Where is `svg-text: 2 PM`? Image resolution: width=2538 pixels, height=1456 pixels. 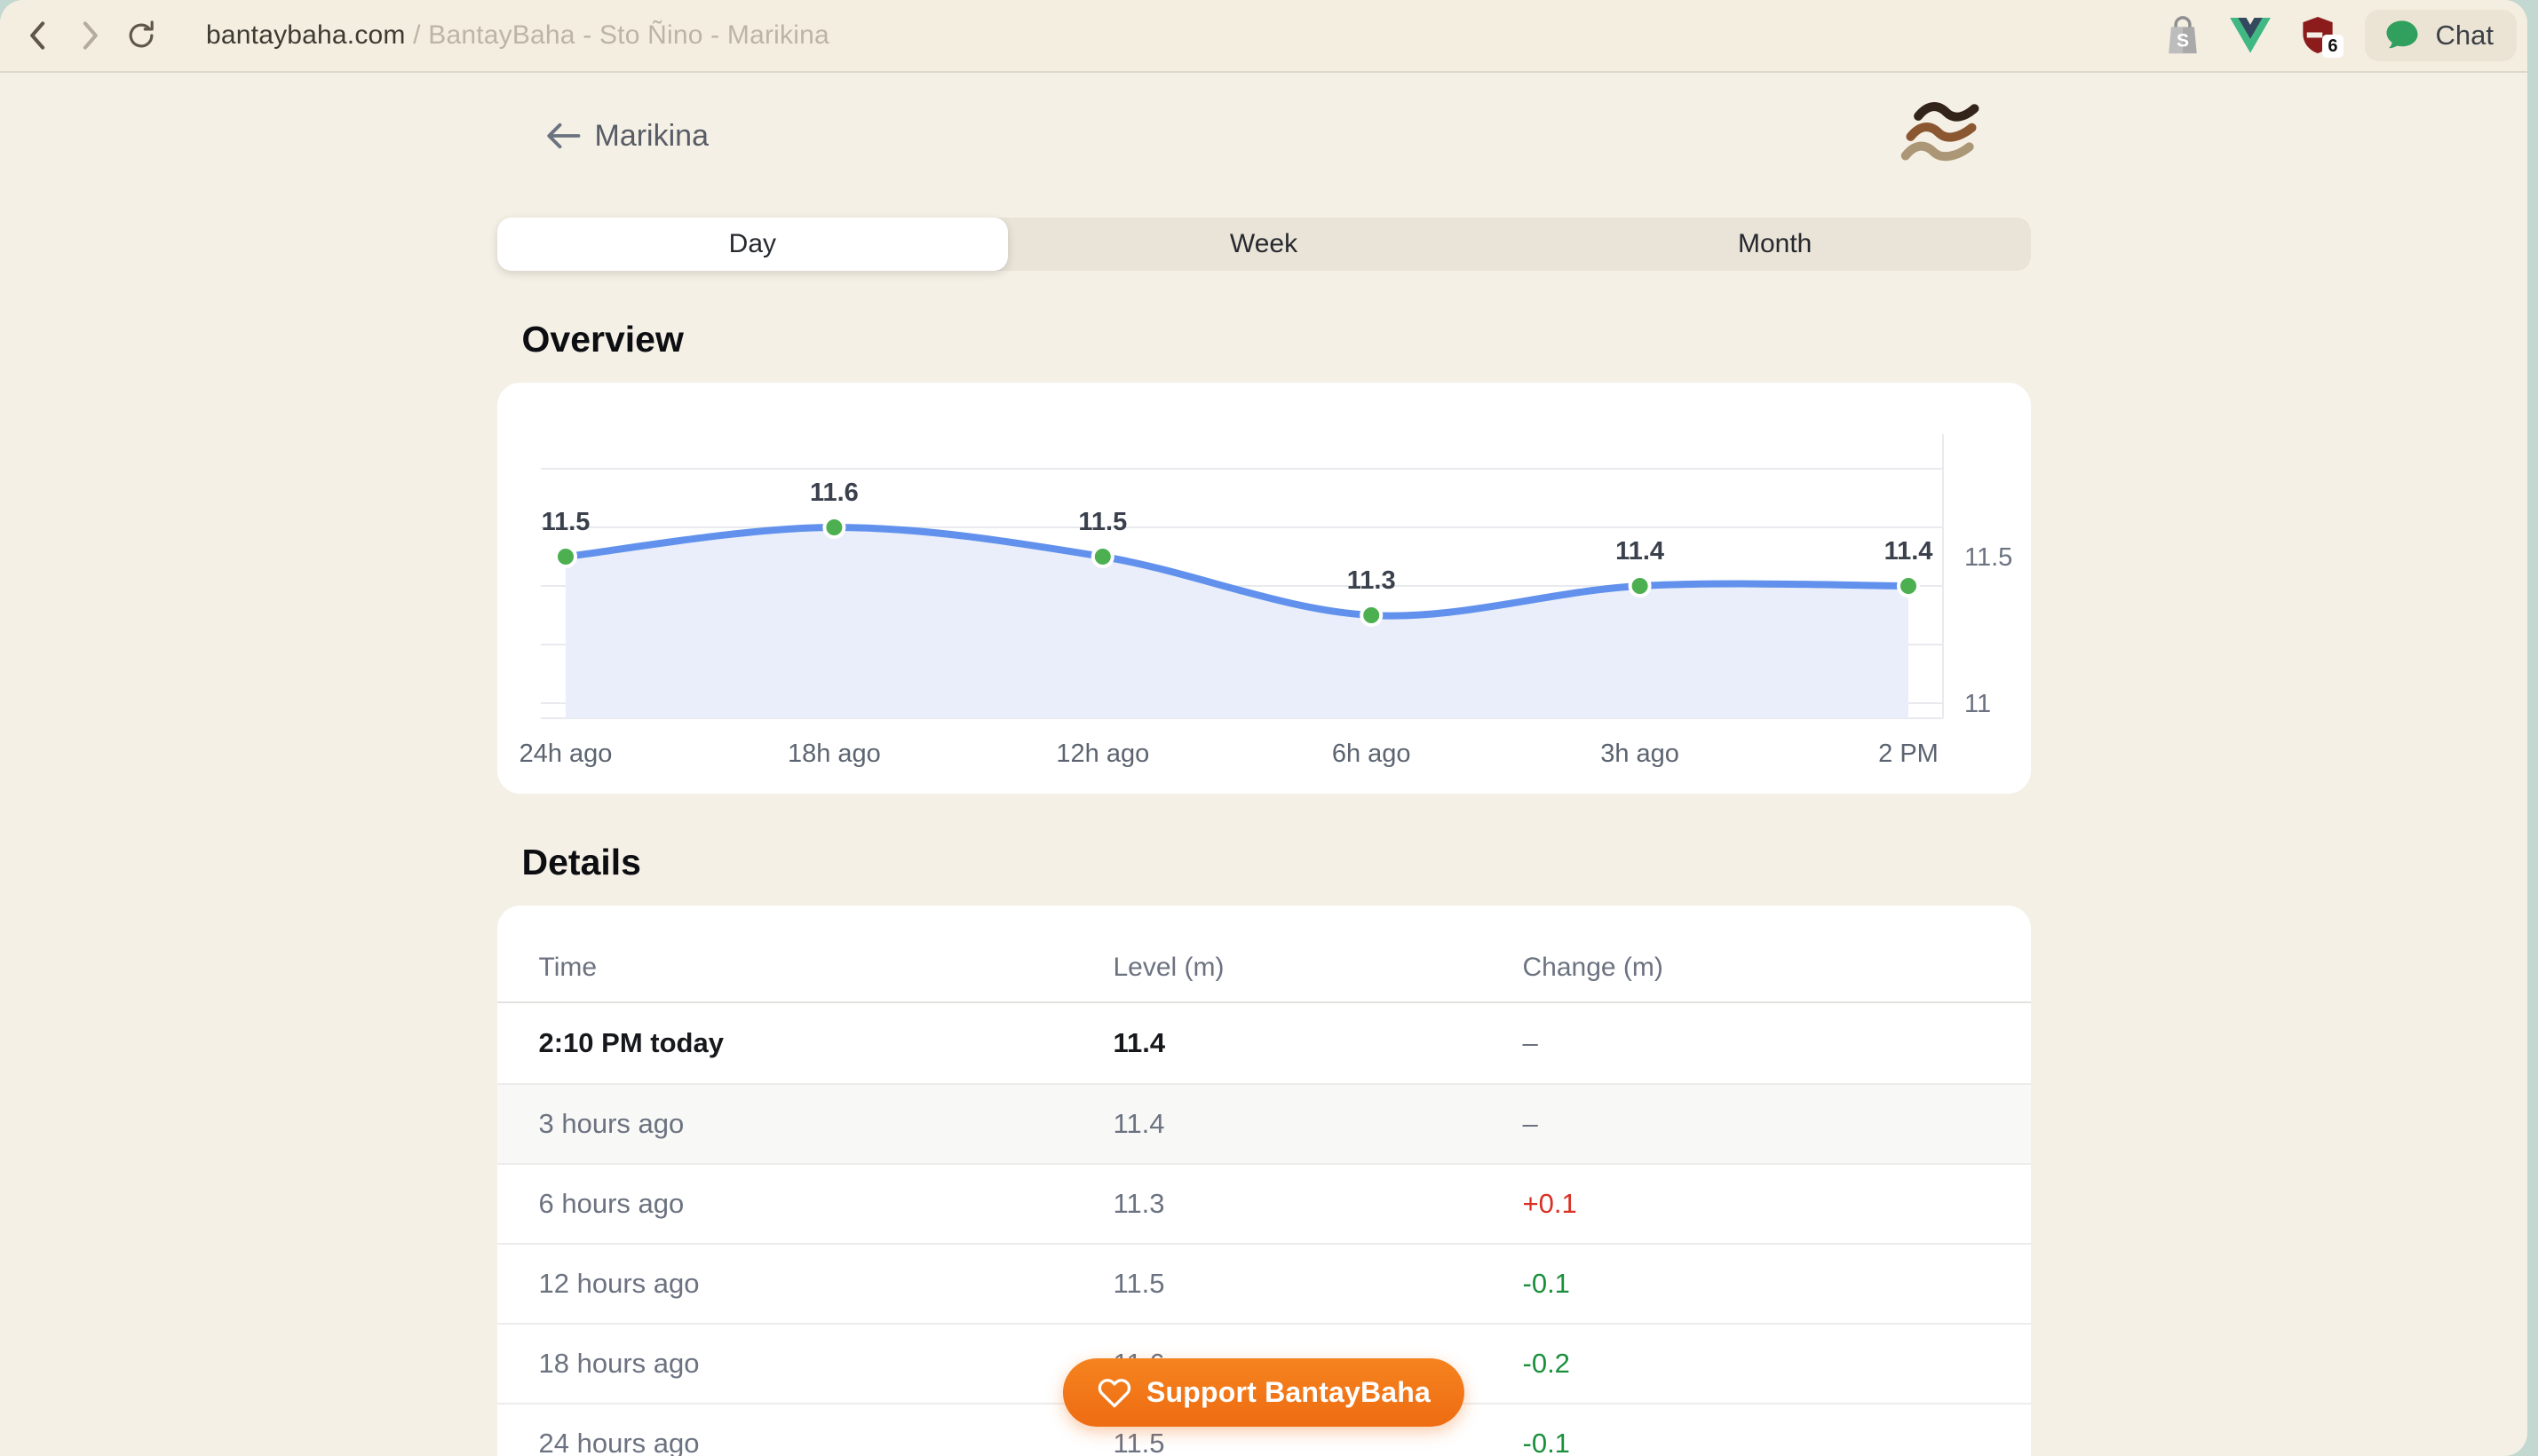
svg-text: 2 PM is located at coordinates (1908, 754).